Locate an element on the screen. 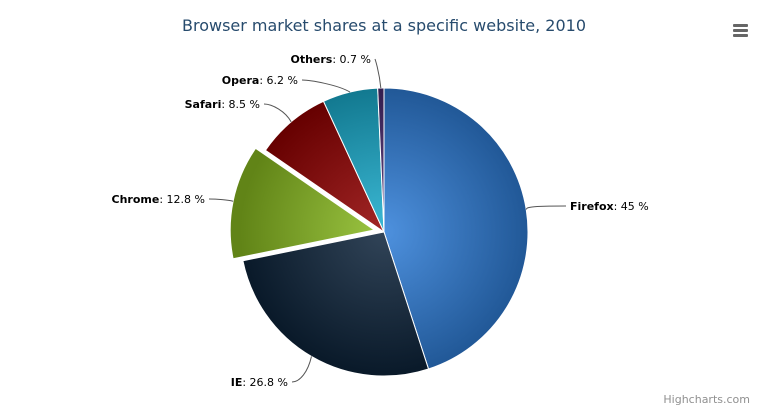 The width and height of the screenshot is (769, 416). pie-slice-others is located at coordinates (381, 160).